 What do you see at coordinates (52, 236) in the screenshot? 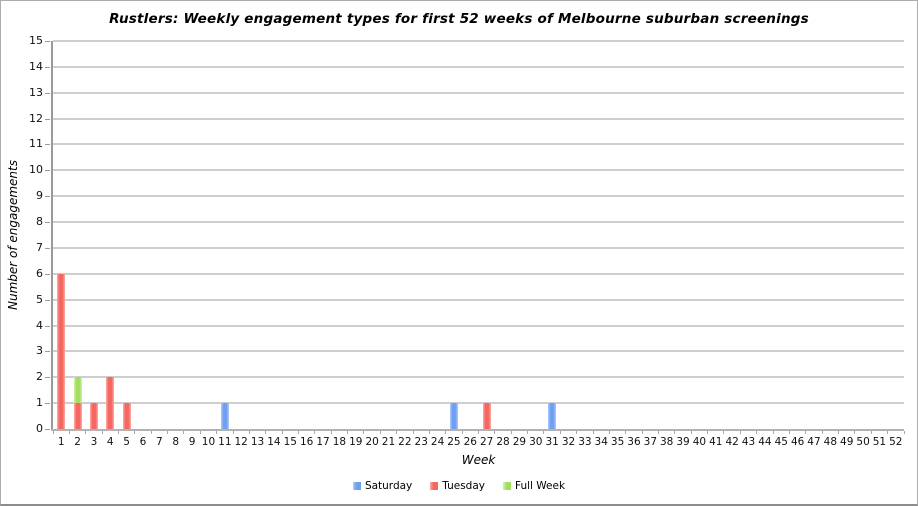
I see `y-axis-line` at bounding box center [52, 236].